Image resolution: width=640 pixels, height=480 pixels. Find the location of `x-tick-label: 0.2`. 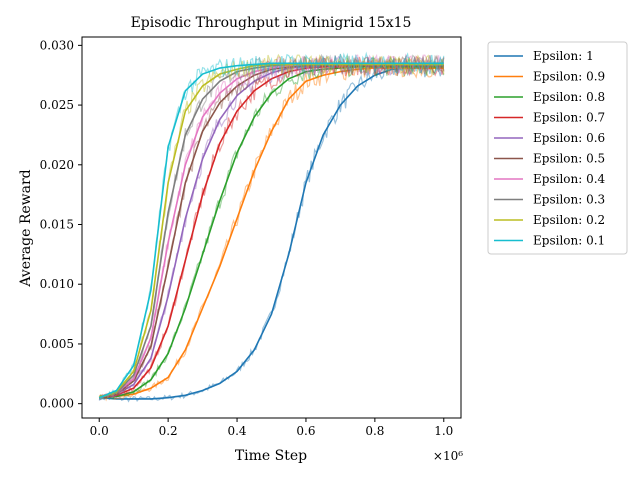

x-tick-label: 0.2 is located at coordinates (168, 431).